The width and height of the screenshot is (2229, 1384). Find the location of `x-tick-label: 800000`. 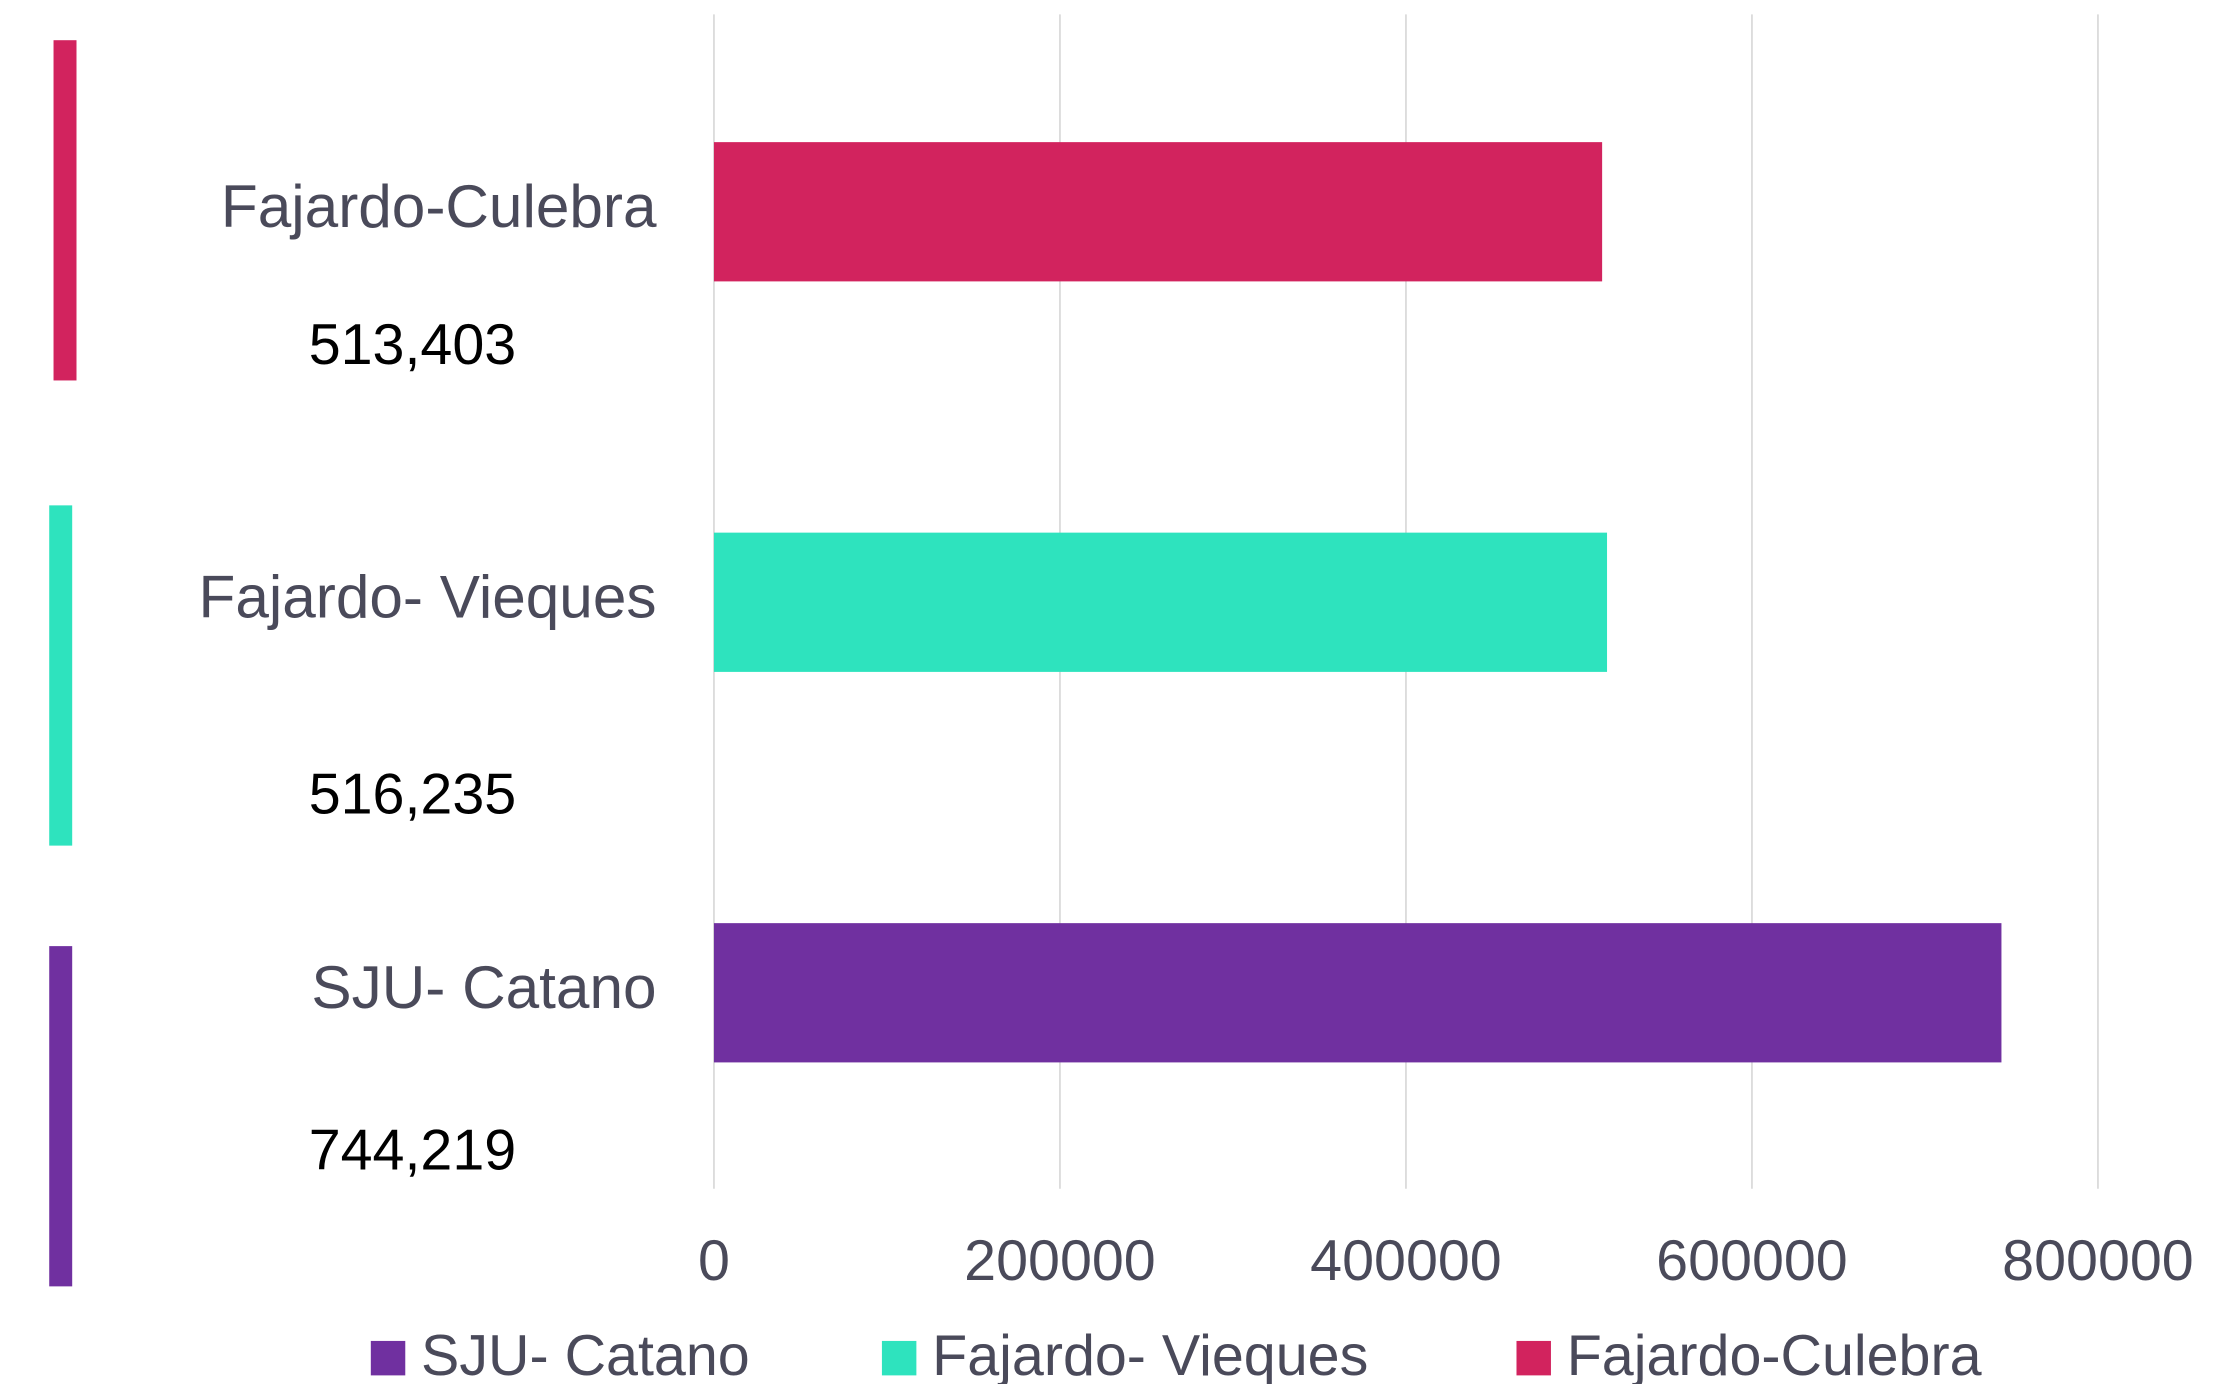

x-tick-label: 800000 is located at coordinates (2098, 1261).